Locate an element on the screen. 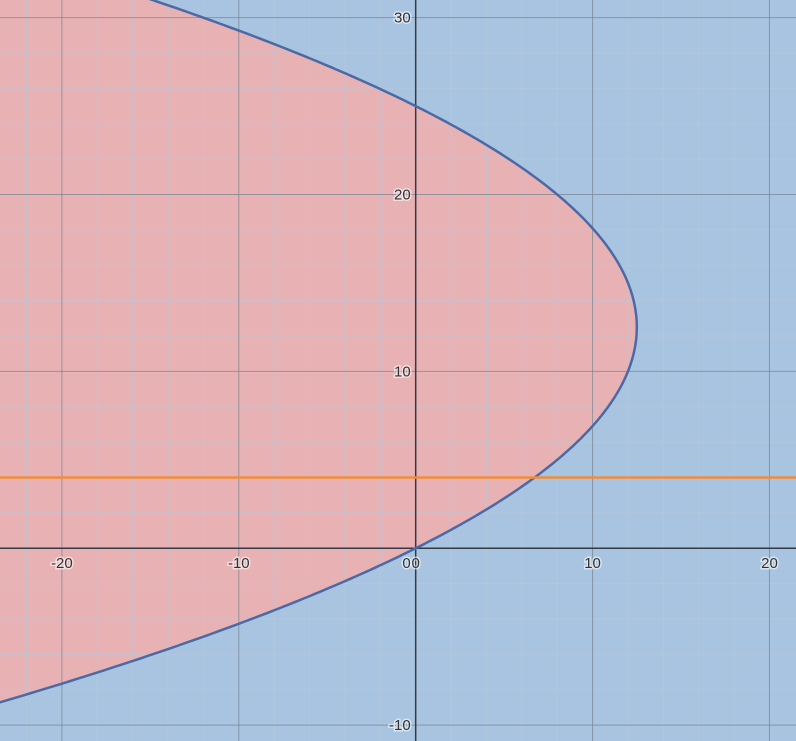 This screenshot has height=741, width=796. x-tick-label: -10 is located at coordinates (239, 563).